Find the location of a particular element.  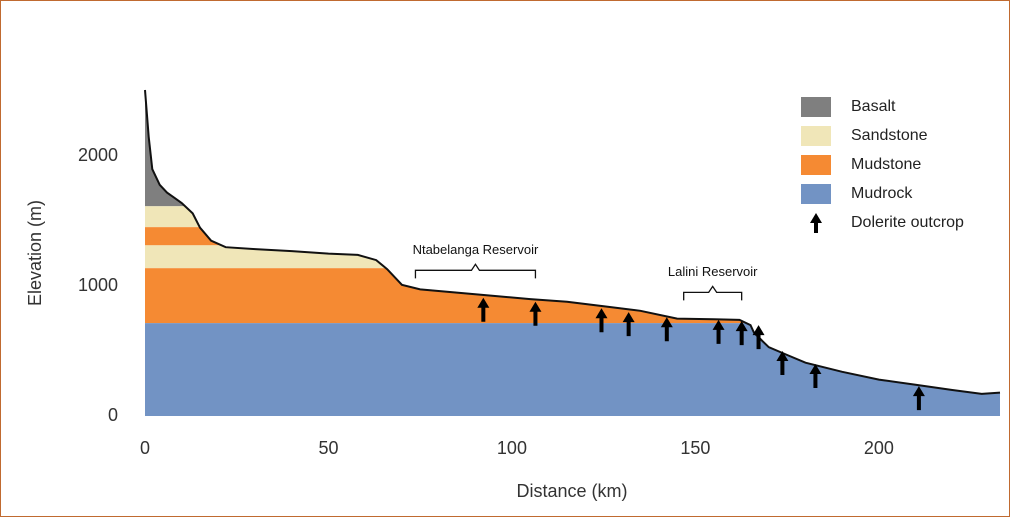

y-axis-title: Elevation (m) is located at coordinates (35, 253).